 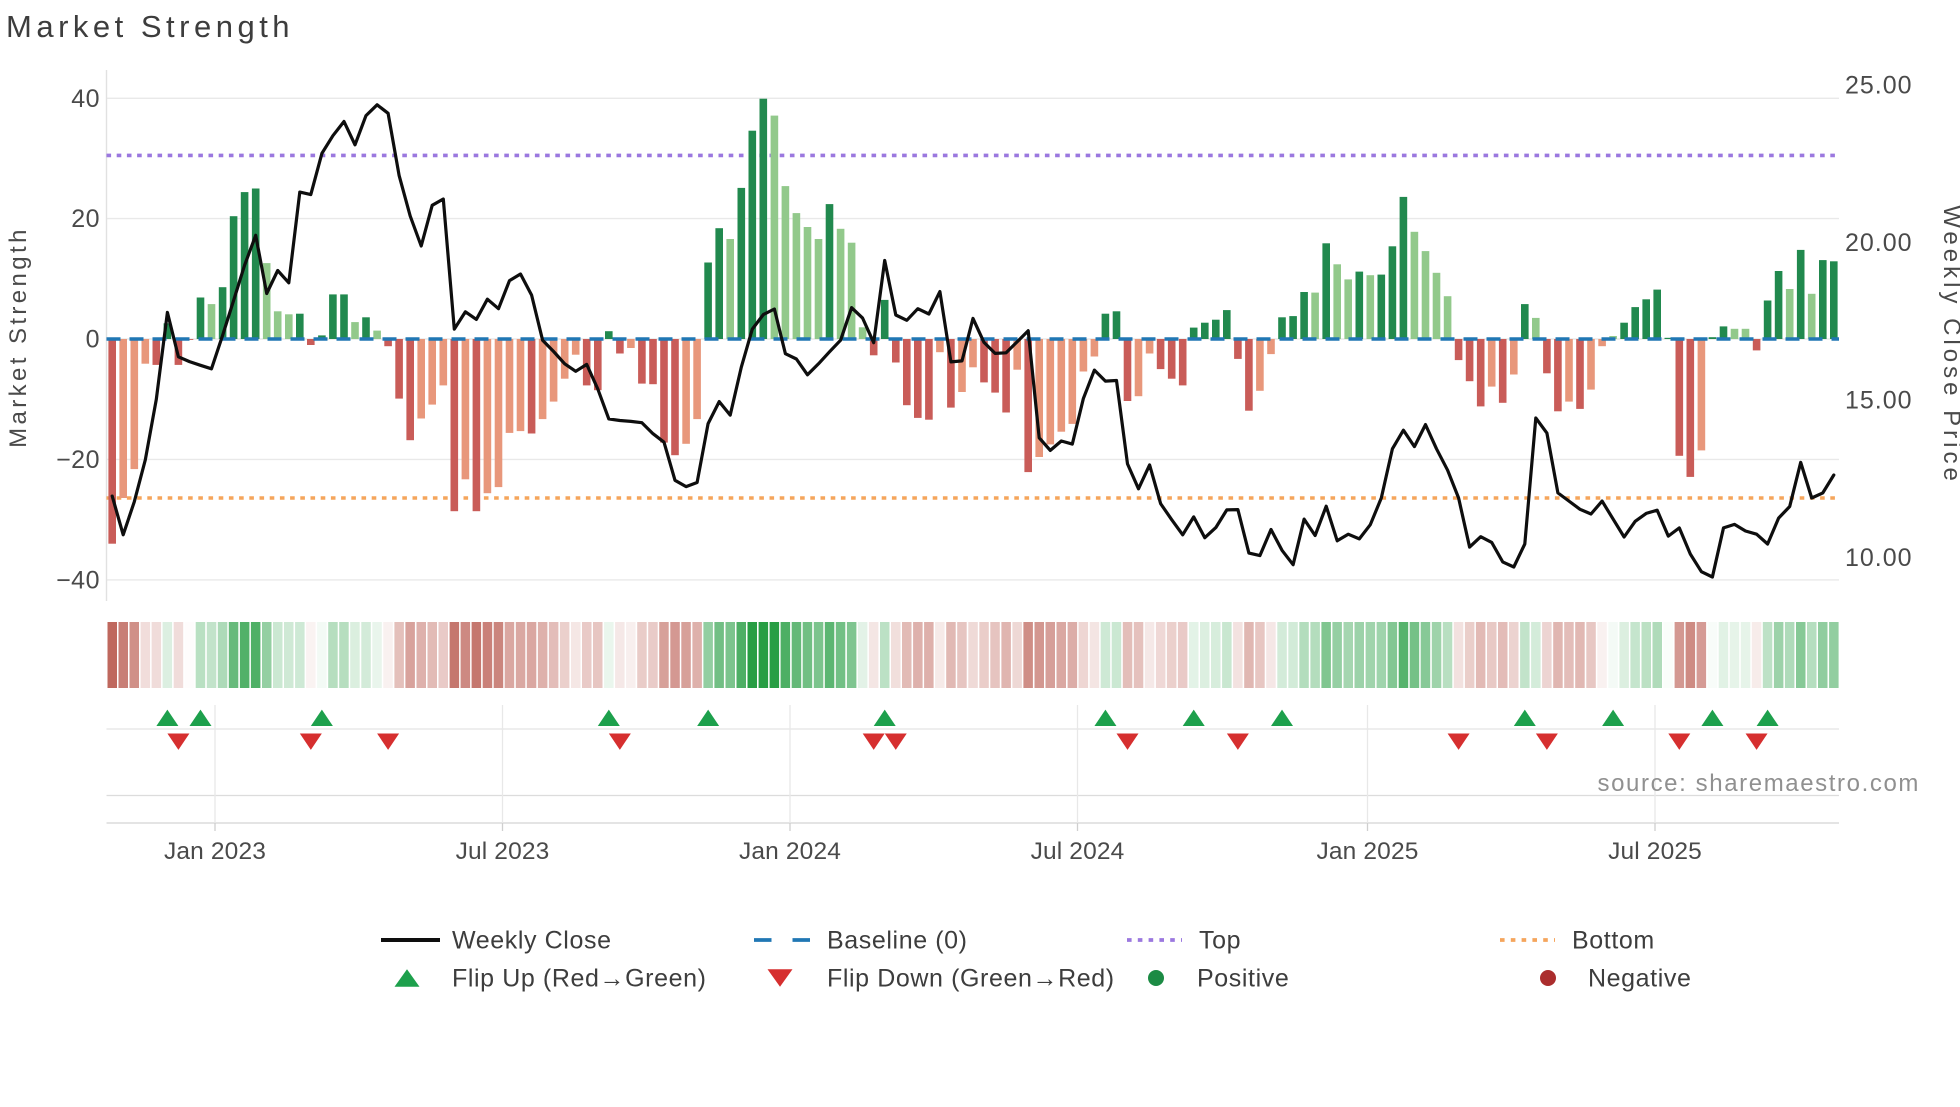 I want to click on svg-text: 15.00, so click(x=1879, y=401).